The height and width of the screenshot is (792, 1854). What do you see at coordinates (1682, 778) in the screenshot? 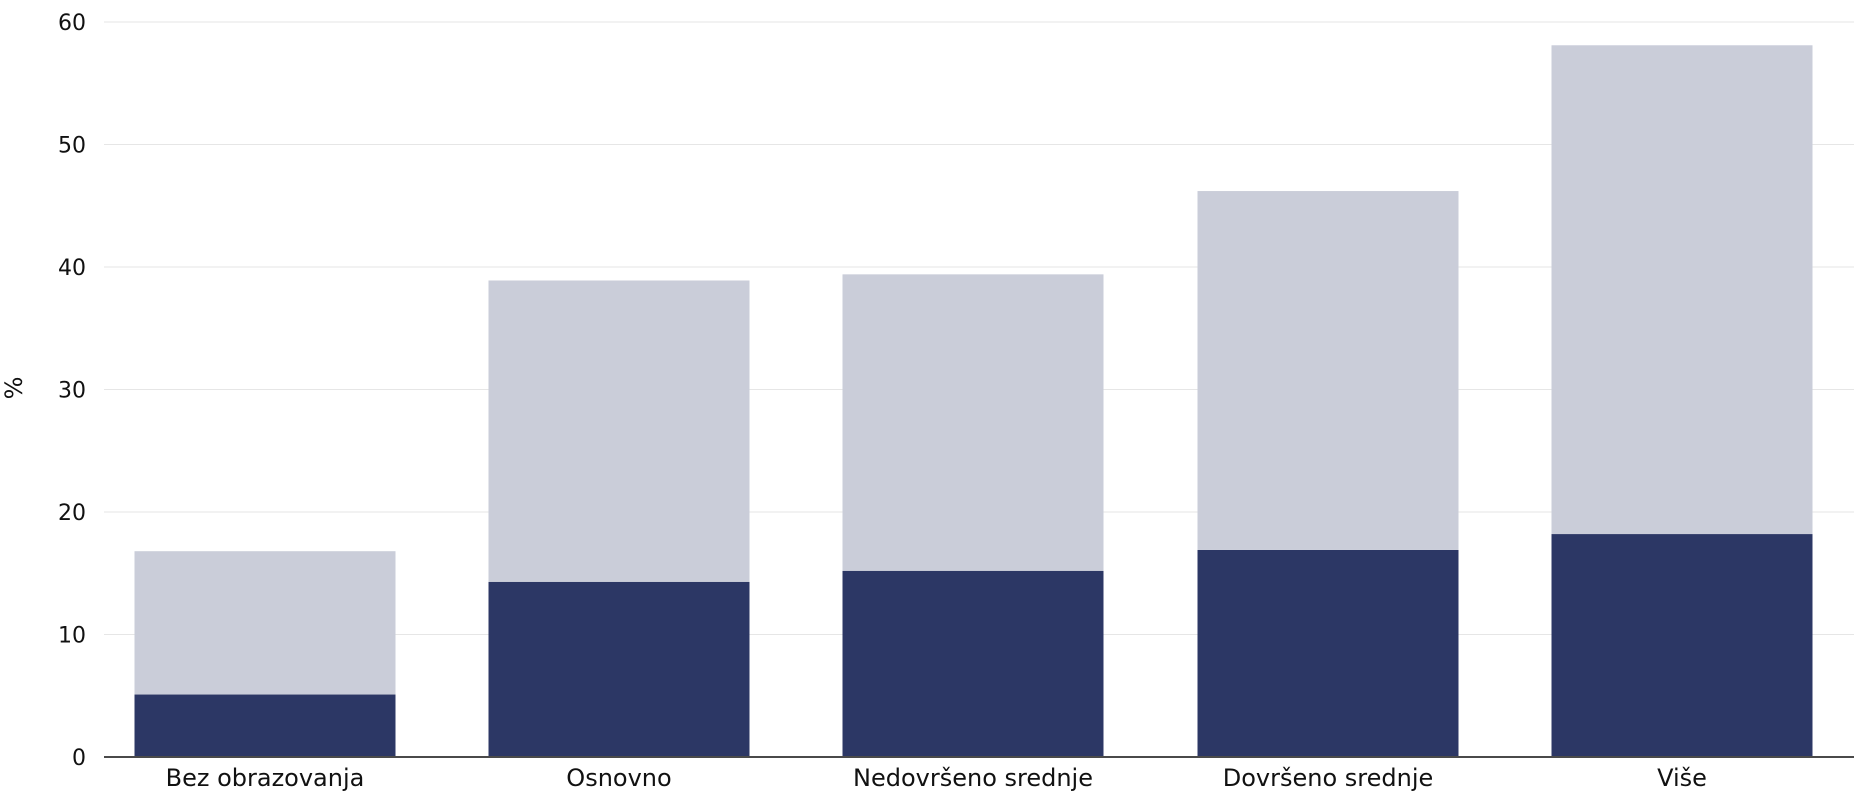
I see `x-category-label: Više` at bounding box center [1682, 778].